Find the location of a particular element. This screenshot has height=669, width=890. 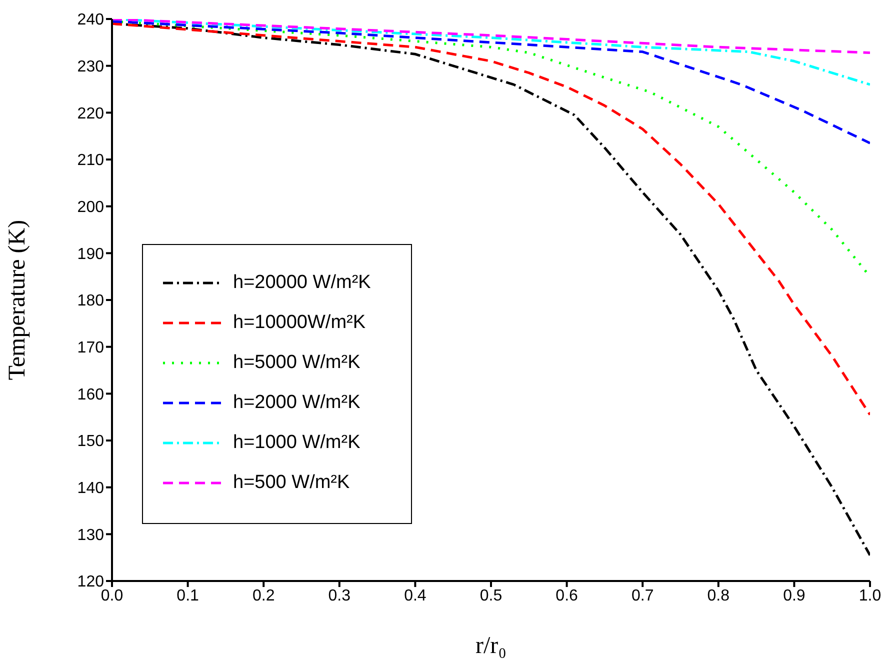

y-tick-label: 130 is located at coordinates (90, 535).